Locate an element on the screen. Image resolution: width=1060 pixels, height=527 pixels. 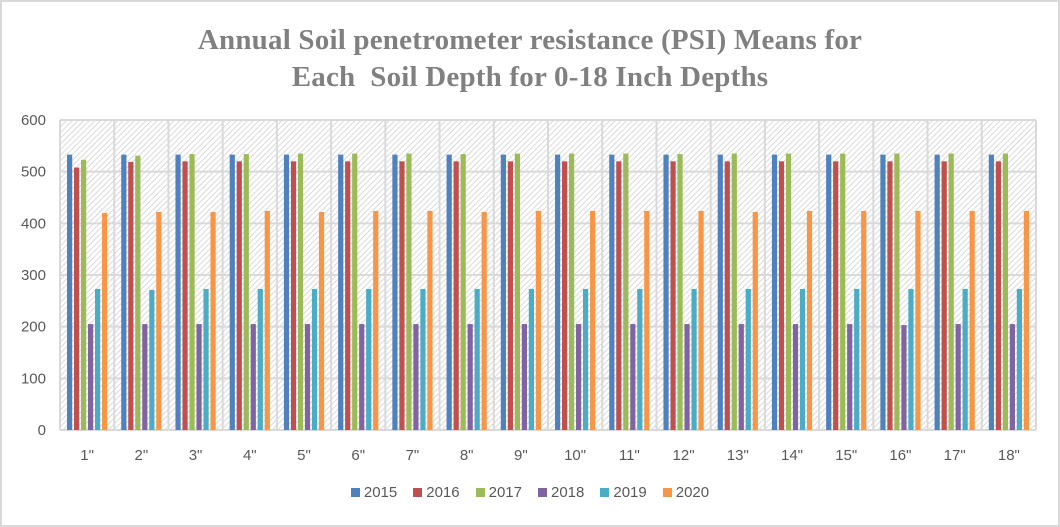
x-tick-label: 16" is located at coordinates (900, 455).